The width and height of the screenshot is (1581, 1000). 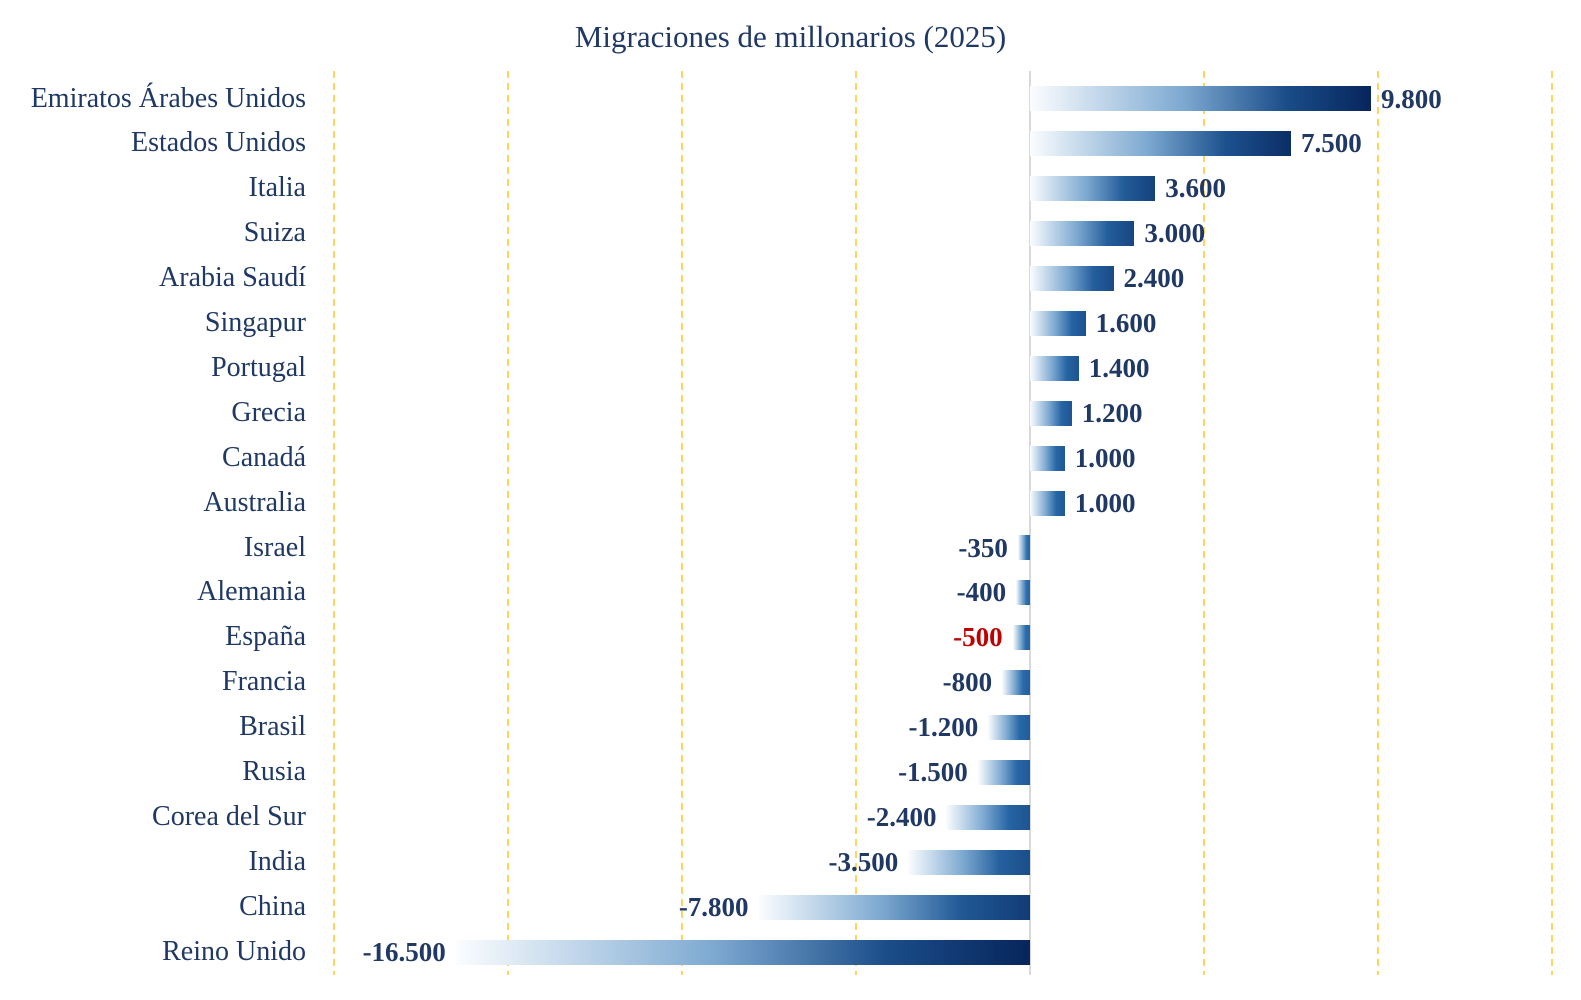 I want to click on value-label: 3.600, so click(x=1196, y=188).